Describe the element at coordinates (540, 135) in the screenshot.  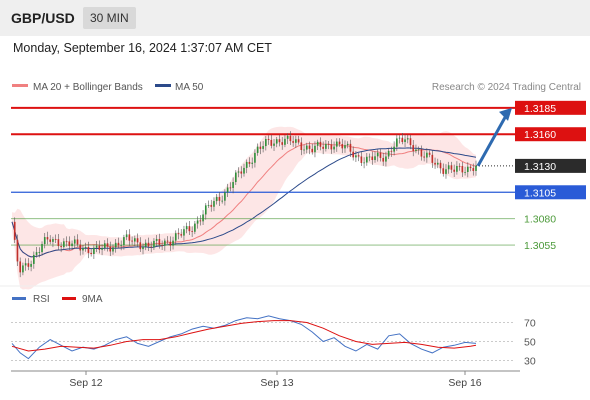
I see `level-label: 1.3160` at that location.